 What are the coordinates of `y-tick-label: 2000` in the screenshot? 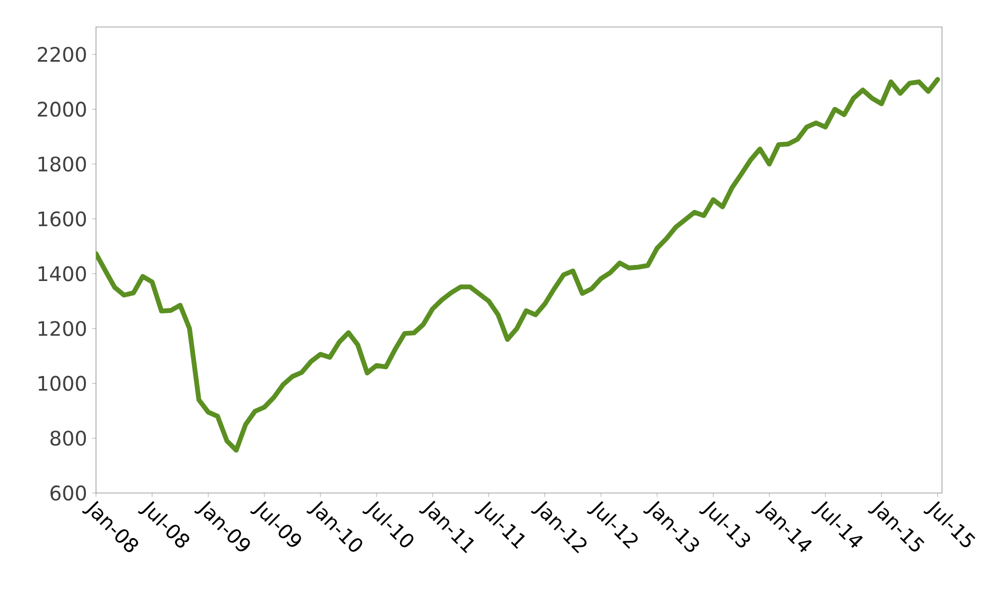 It's located at (62, 109).